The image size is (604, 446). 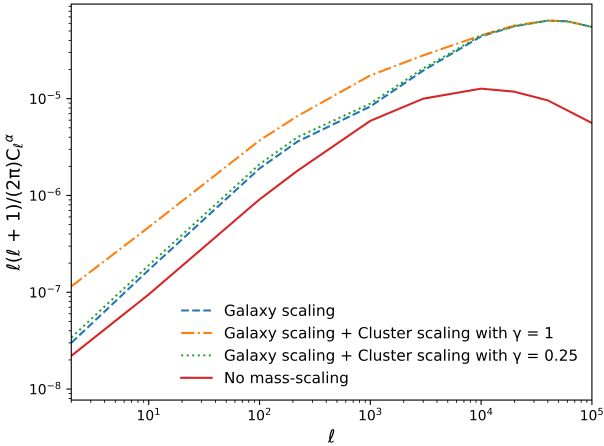 What do you see at coordinates (400, 356) in the screenshot?
I see `legend-label: Galaxy scaling + Cluster scaling with γ = 0.25` at bounding box center [400, 356].